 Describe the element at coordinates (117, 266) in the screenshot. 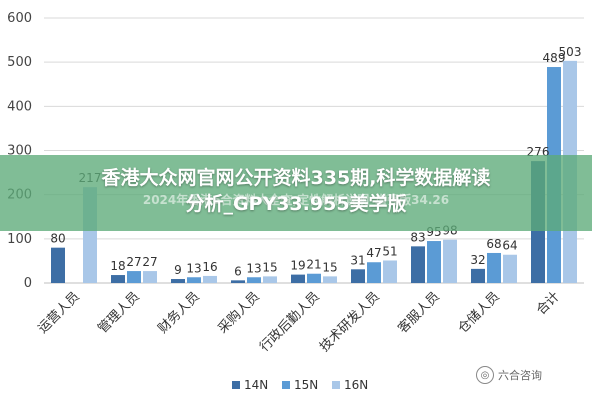

I see `data-label: 18` at that location.